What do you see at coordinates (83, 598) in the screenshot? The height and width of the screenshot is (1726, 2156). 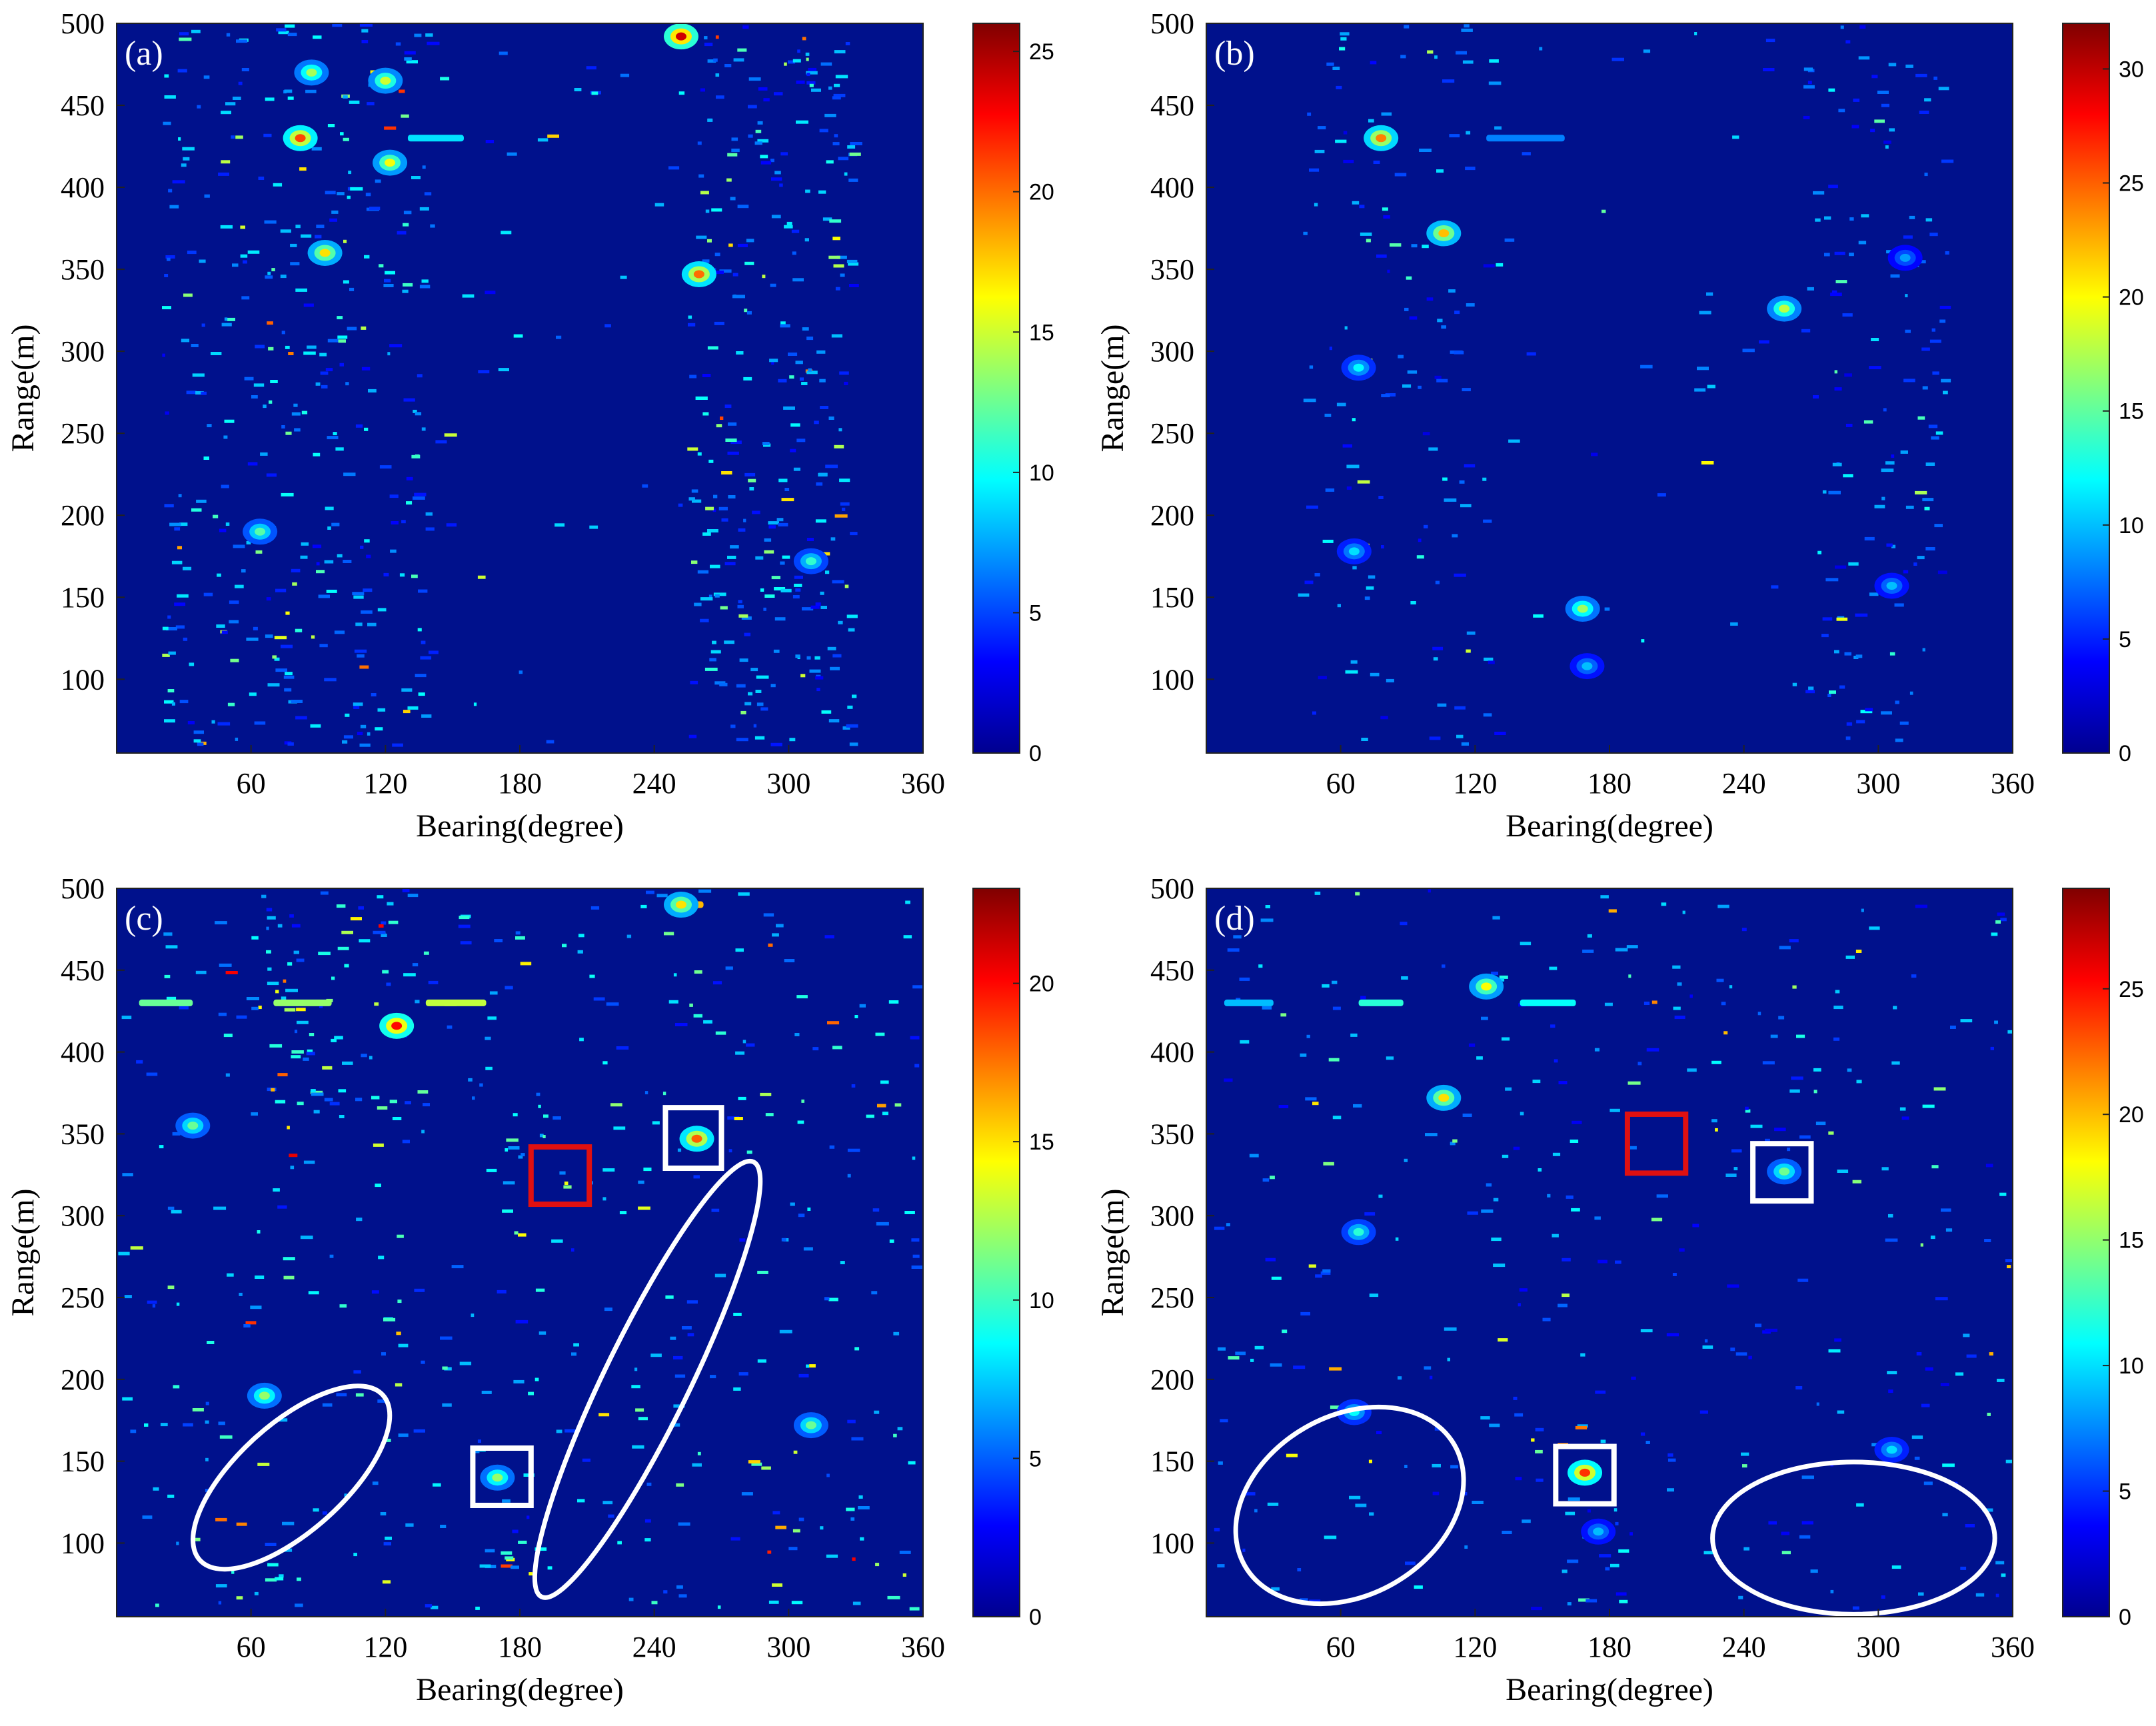 I see `y-tick-label: 150` at bounding box center [83, 598].